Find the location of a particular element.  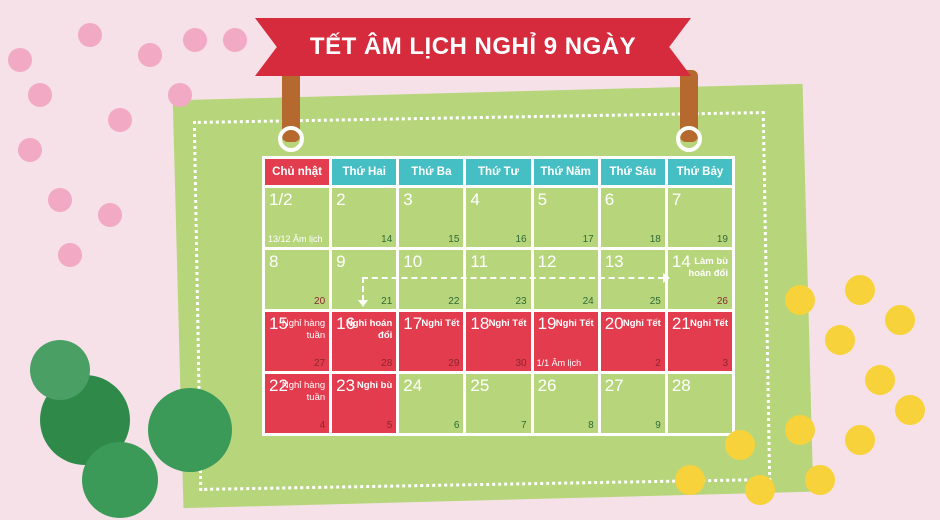

day-number: 8 is located at coordinates (274, 261).